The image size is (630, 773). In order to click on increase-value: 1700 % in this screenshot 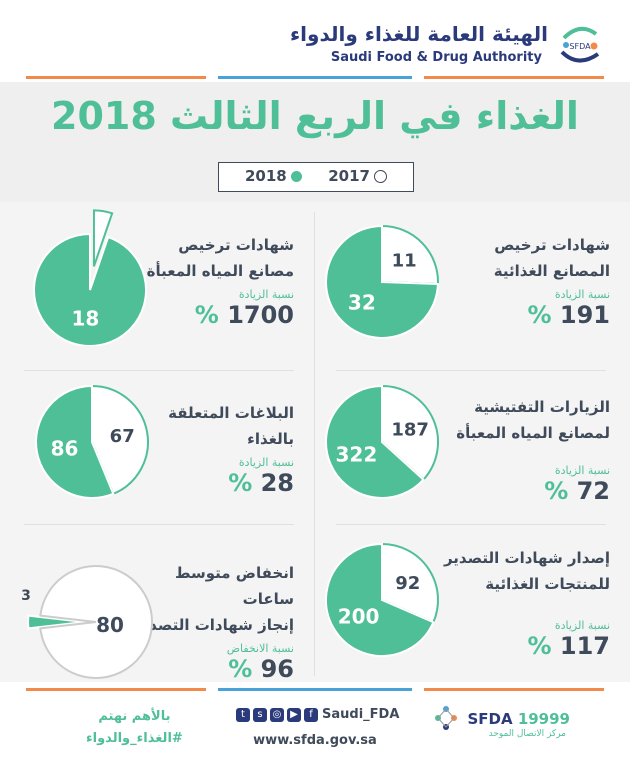, I will do `click(244, 315)`.